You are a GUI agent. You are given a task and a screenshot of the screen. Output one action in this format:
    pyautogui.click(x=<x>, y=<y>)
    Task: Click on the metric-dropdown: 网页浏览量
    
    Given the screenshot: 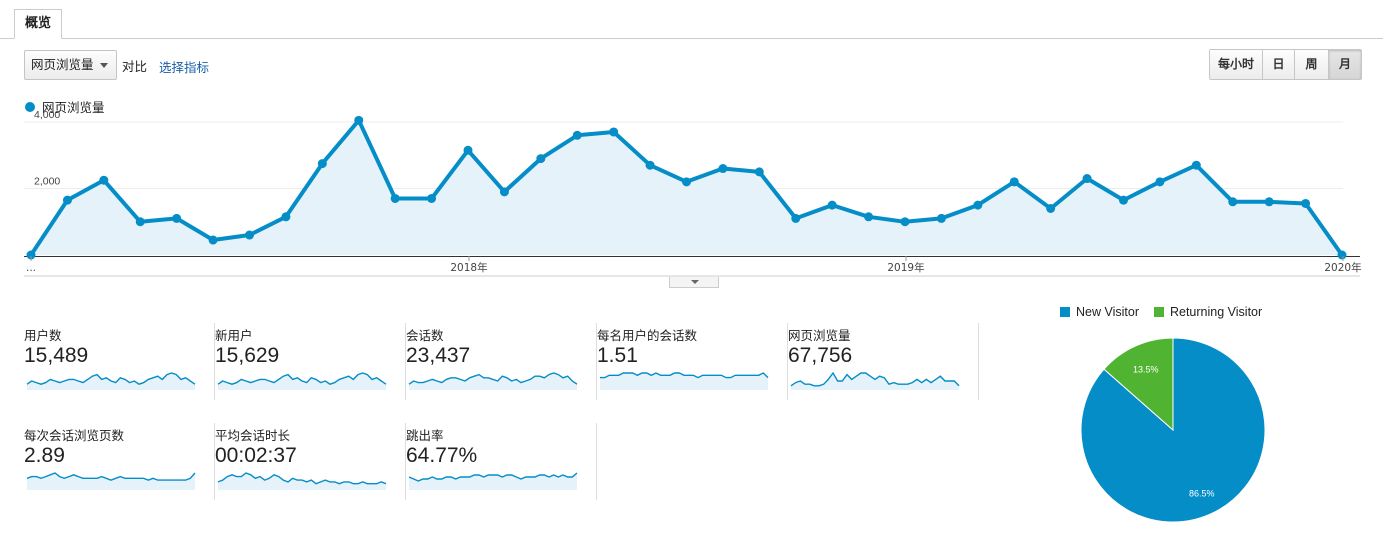 What is the action you would take?
    pyautogui.click(x=70, y=65)
    